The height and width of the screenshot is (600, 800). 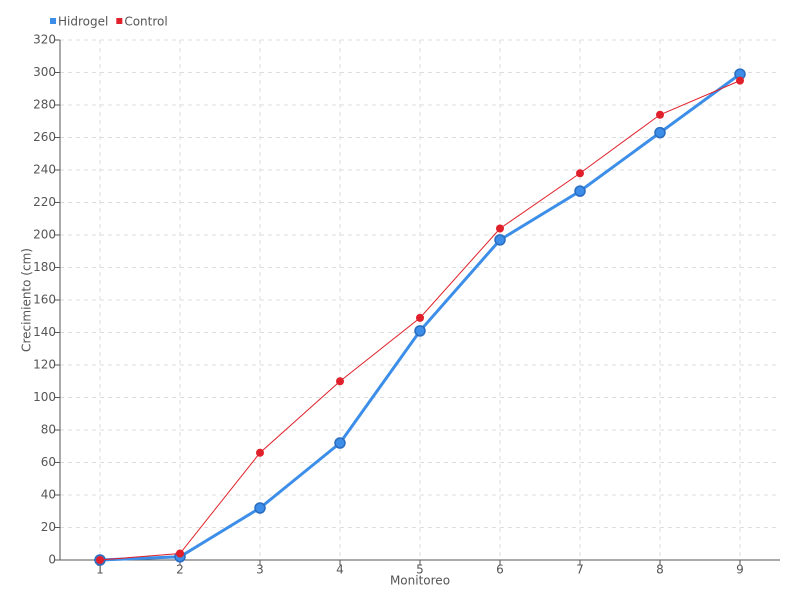 I want to click on y-tick-label: 100, so click(x=44, y=397).